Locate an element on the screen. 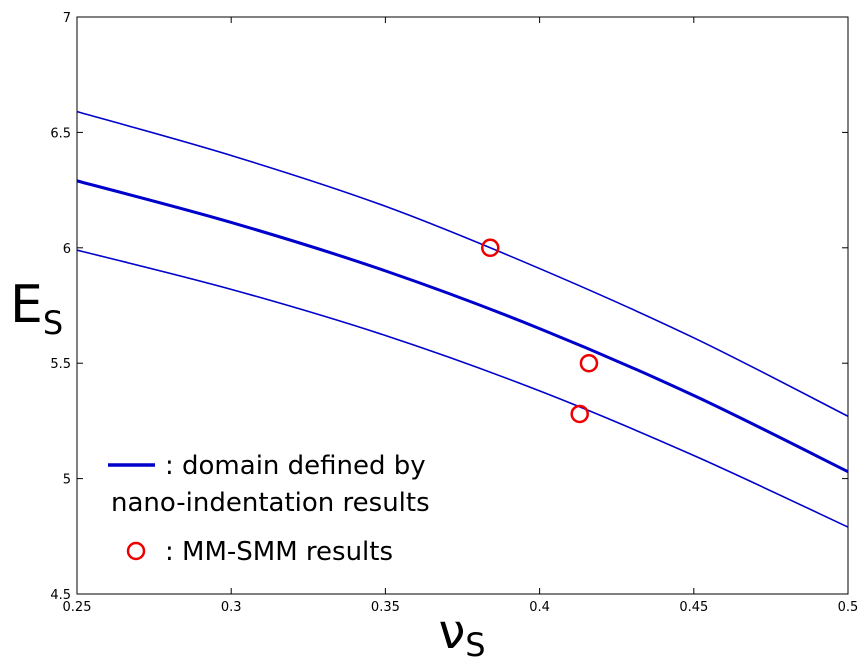 The image size is (865, 661). x-axis-label-main: ν is located at coordinates (451, 632).